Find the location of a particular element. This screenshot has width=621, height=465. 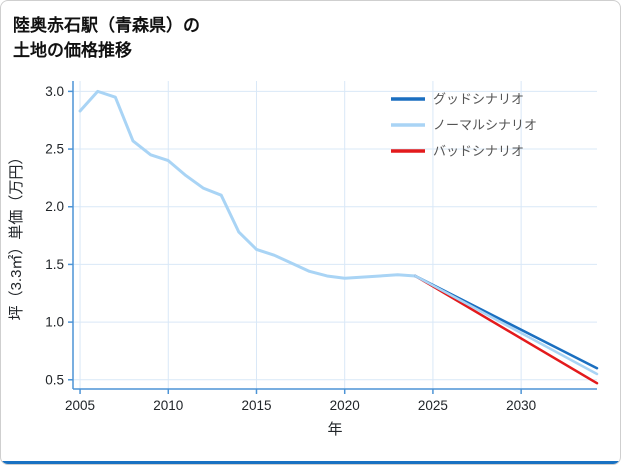

legend-item-good: グッドシナリオ is located at coordinates (457, 99).